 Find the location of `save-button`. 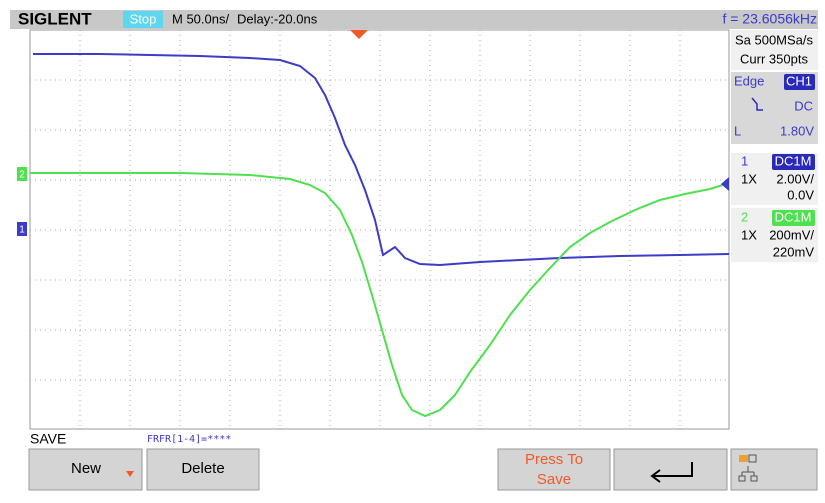

save-button is located at coordinates (554, 469).